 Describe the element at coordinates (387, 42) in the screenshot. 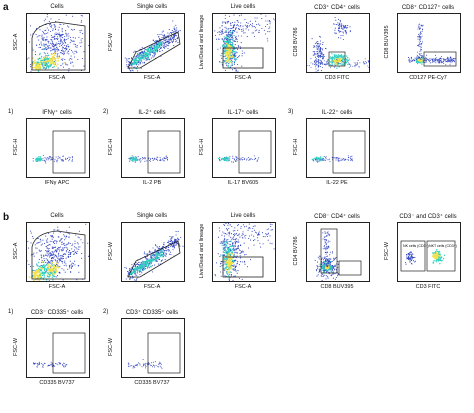

I see `y-axis-label: CD8 BUV395` at that location.